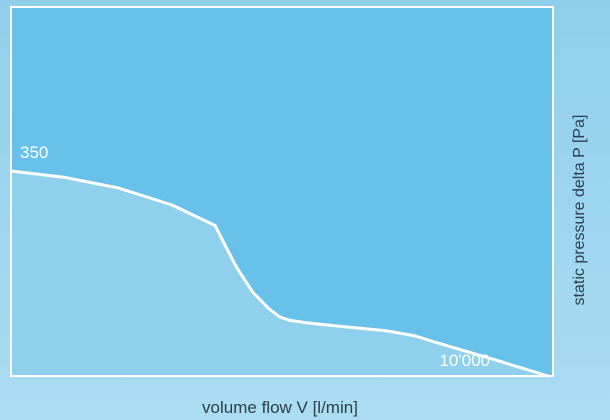 The height and width of the screenshot is (420, 610). What do you see at coordinates (464, 360) in the screenshot?
I see `x-max-tick-label: 10'000` at bounding box center [464, 360].